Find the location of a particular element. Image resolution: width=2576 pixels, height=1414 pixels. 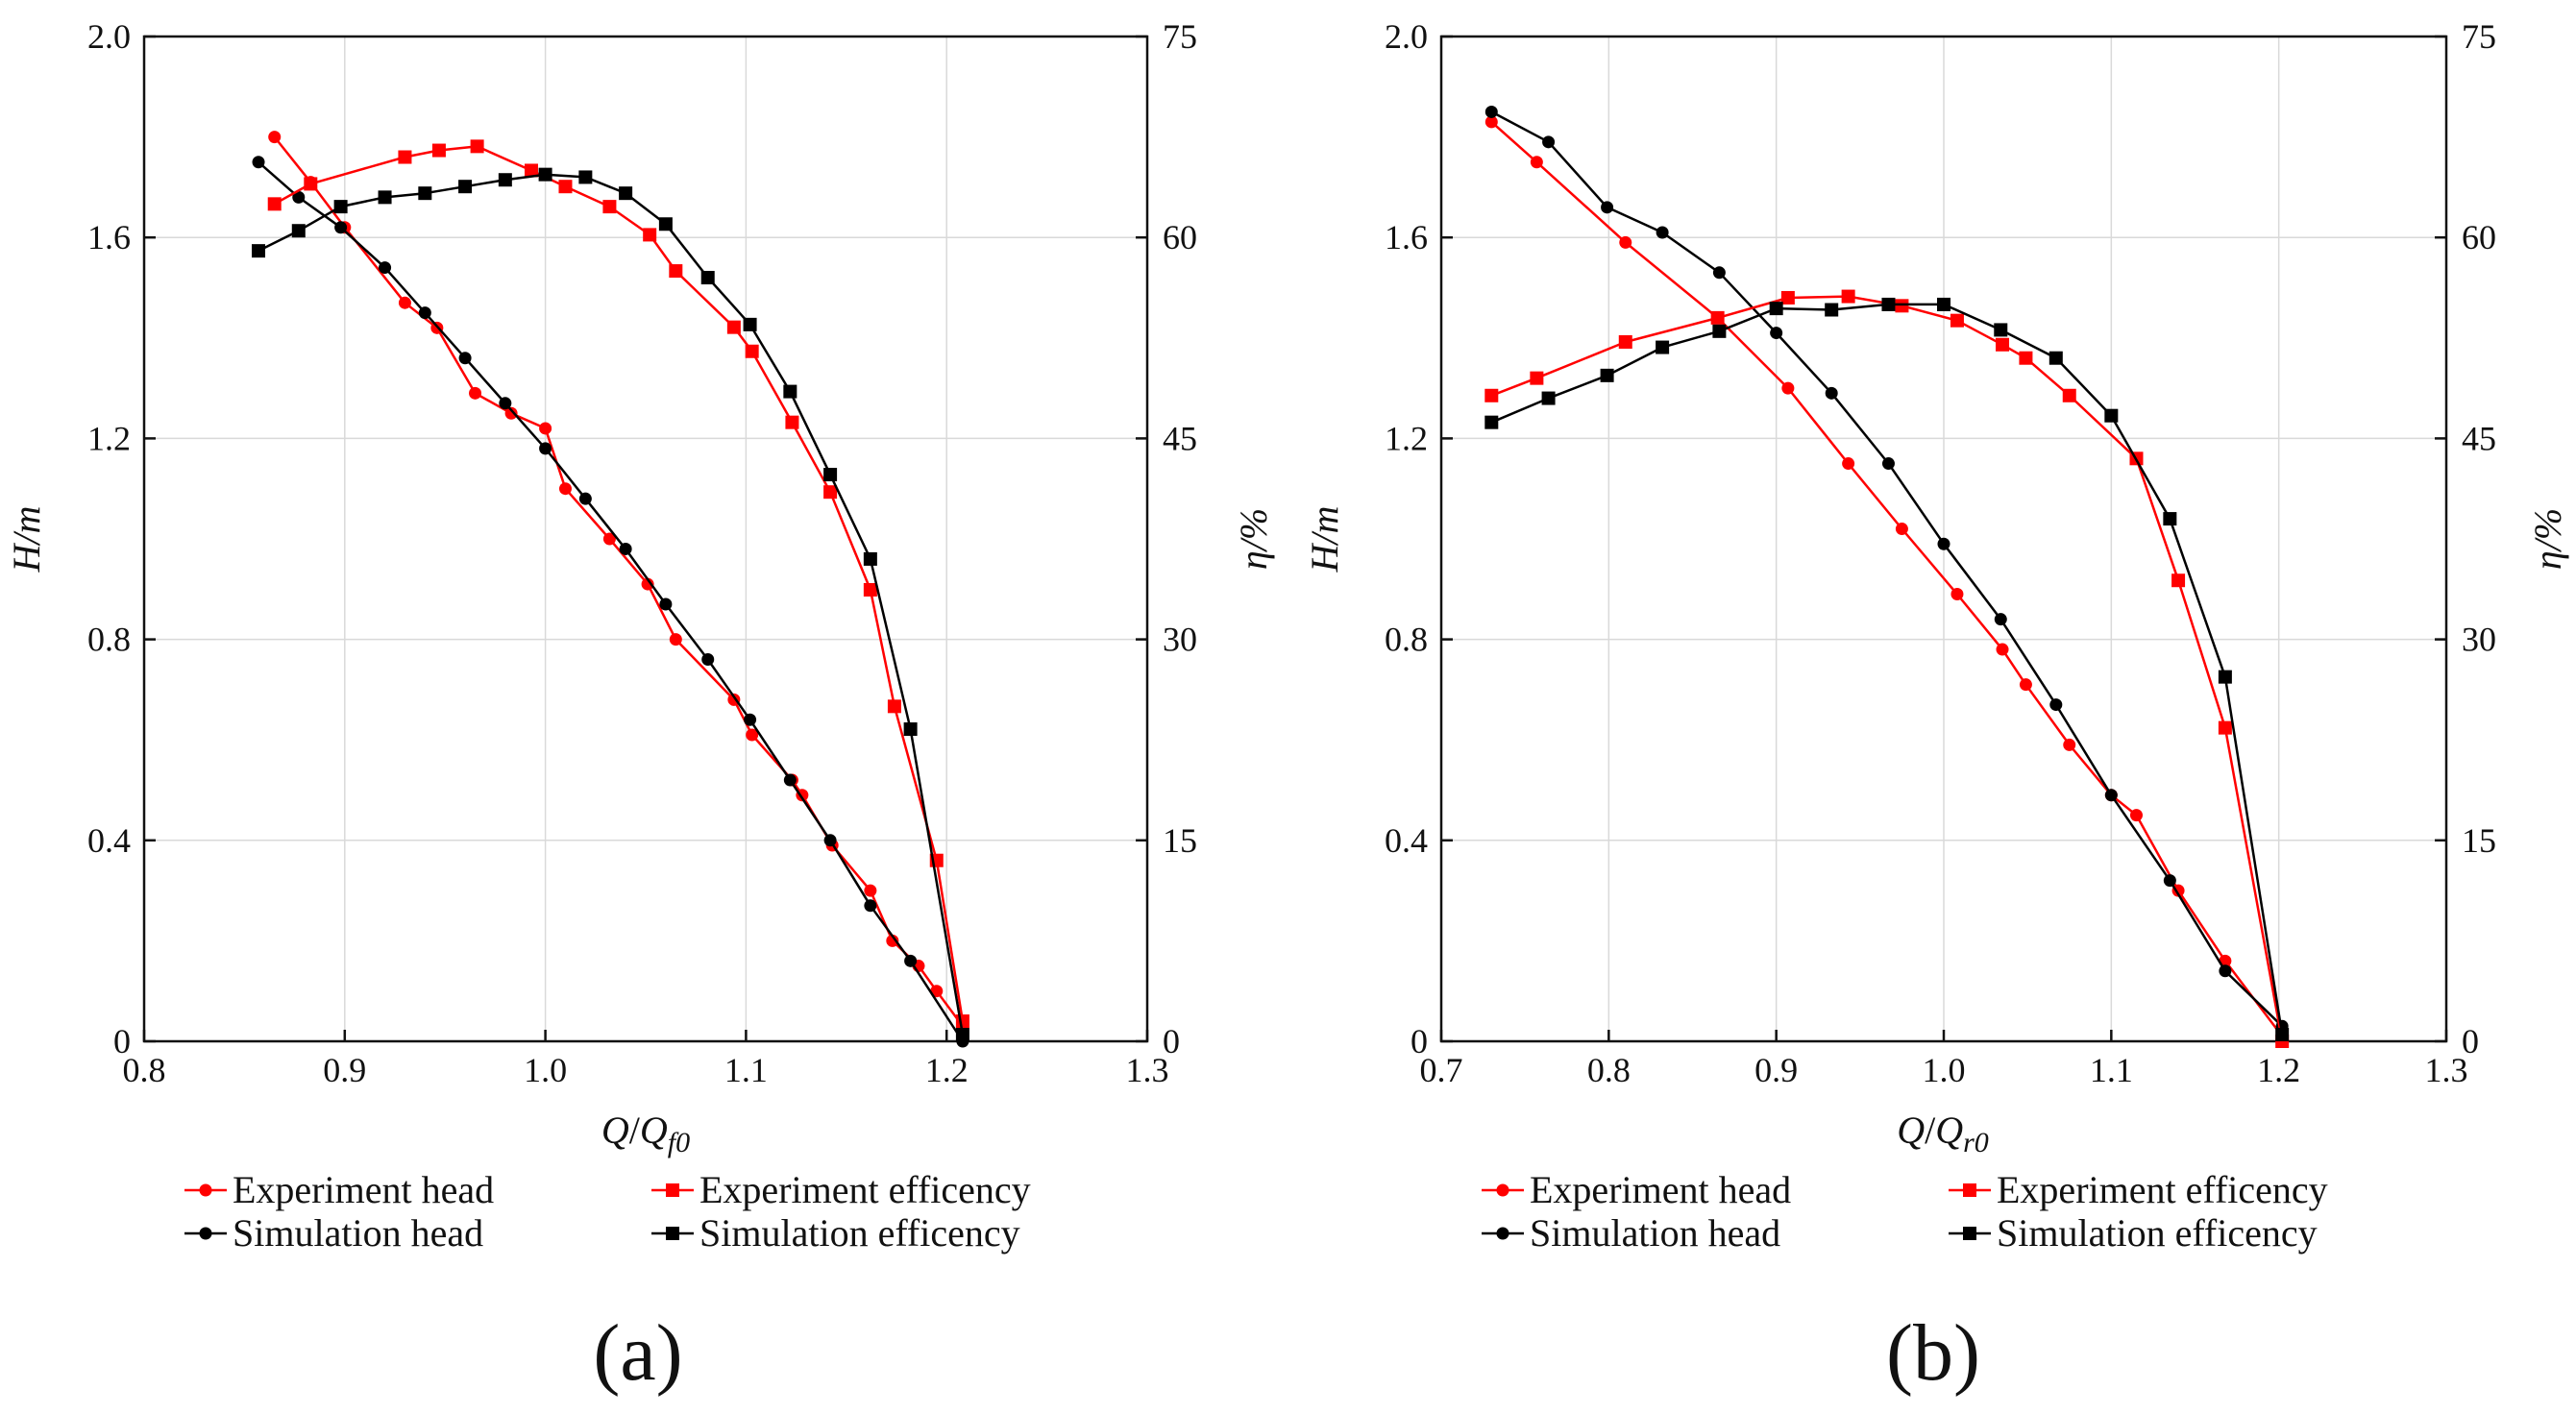

y-right-tick-label: 45 is located at coordinates (2479, 438).